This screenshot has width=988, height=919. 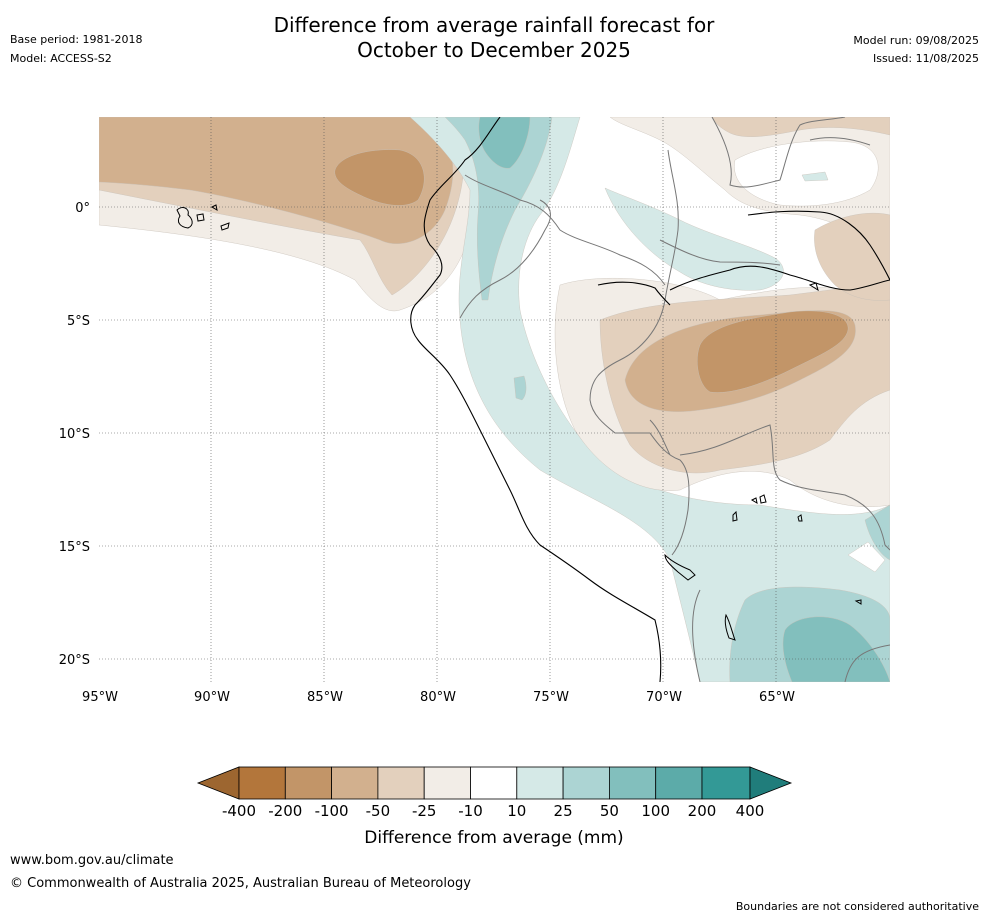 I want to click on colorbar-label: -25, so click(x=424, y=811).